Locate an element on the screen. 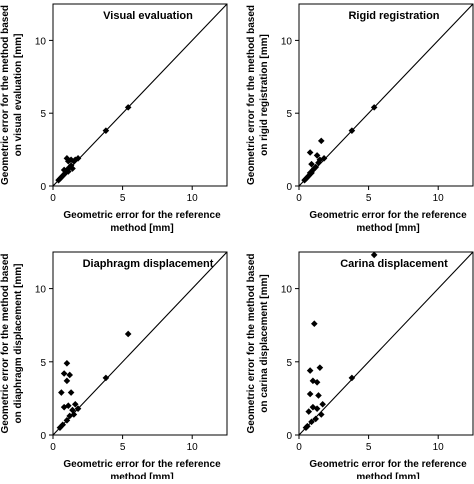 Image resolution: width=474 pixels, height=484 pixels. chart-title: Visual evaluation is located at coordinates (148, 16).